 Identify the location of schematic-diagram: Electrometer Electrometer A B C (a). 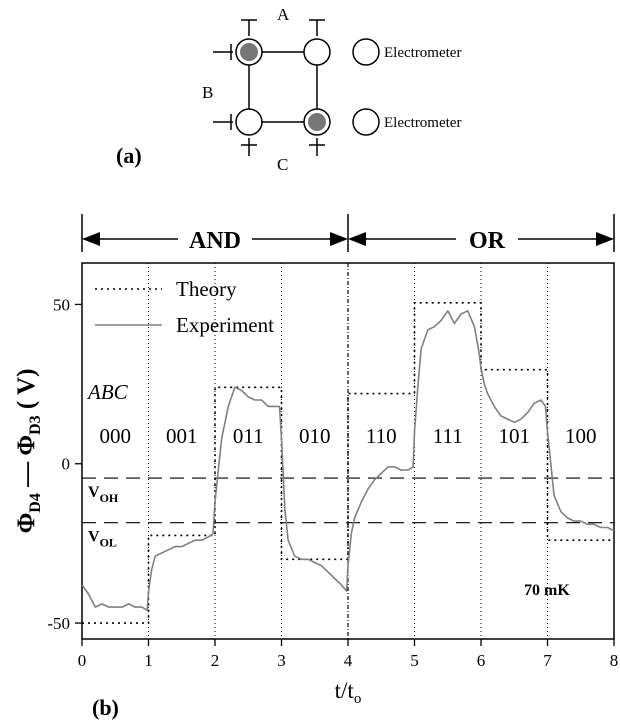
(288, 89).